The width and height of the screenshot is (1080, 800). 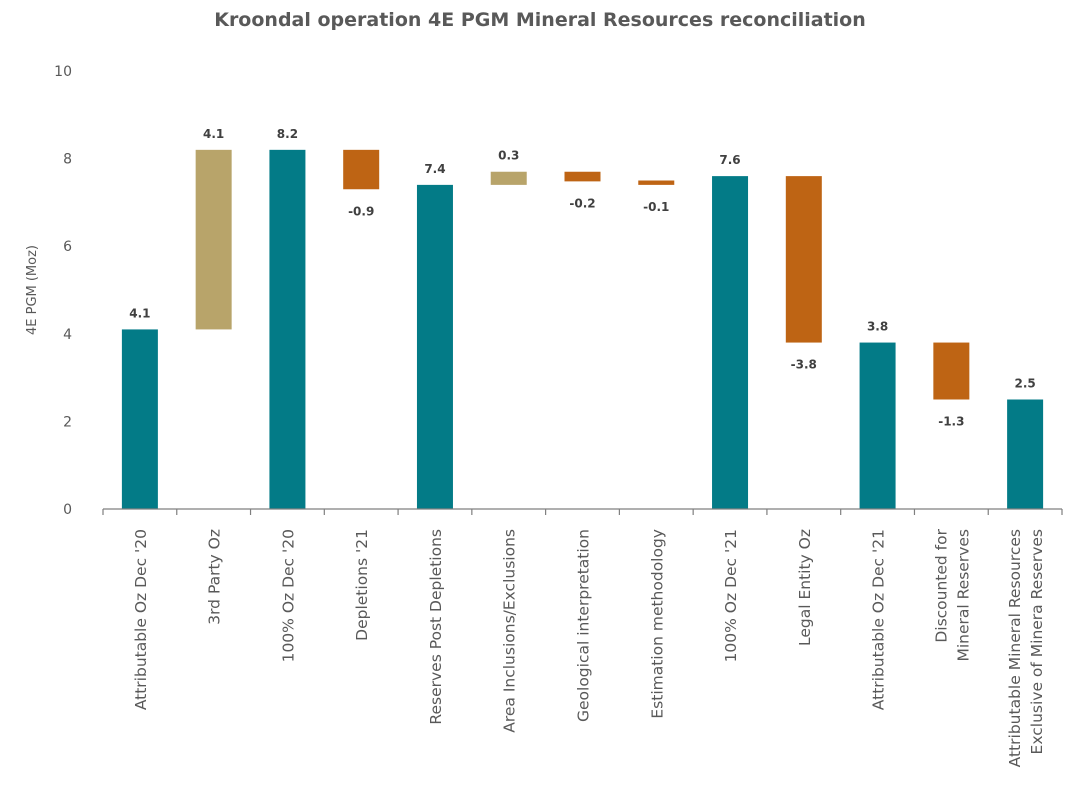 I want to click on y-tick-label: 10, so click(x=63, y=72).